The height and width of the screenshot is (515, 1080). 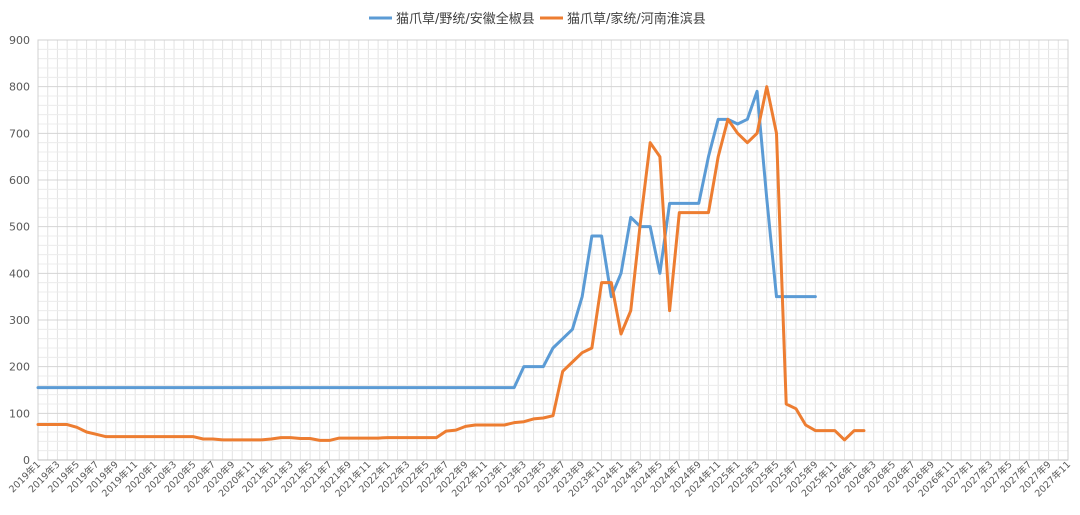 I want to click on y-tick-label: 400, so click(x=19, y=273).